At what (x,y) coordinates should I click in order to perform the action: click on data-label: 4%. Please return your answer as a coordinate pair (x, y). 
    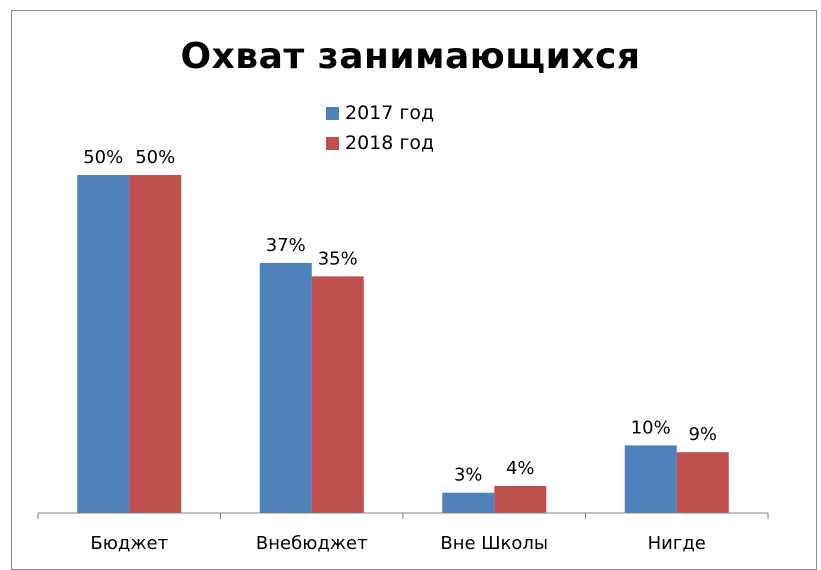
    Looking at the image, I should click on (520, 468).